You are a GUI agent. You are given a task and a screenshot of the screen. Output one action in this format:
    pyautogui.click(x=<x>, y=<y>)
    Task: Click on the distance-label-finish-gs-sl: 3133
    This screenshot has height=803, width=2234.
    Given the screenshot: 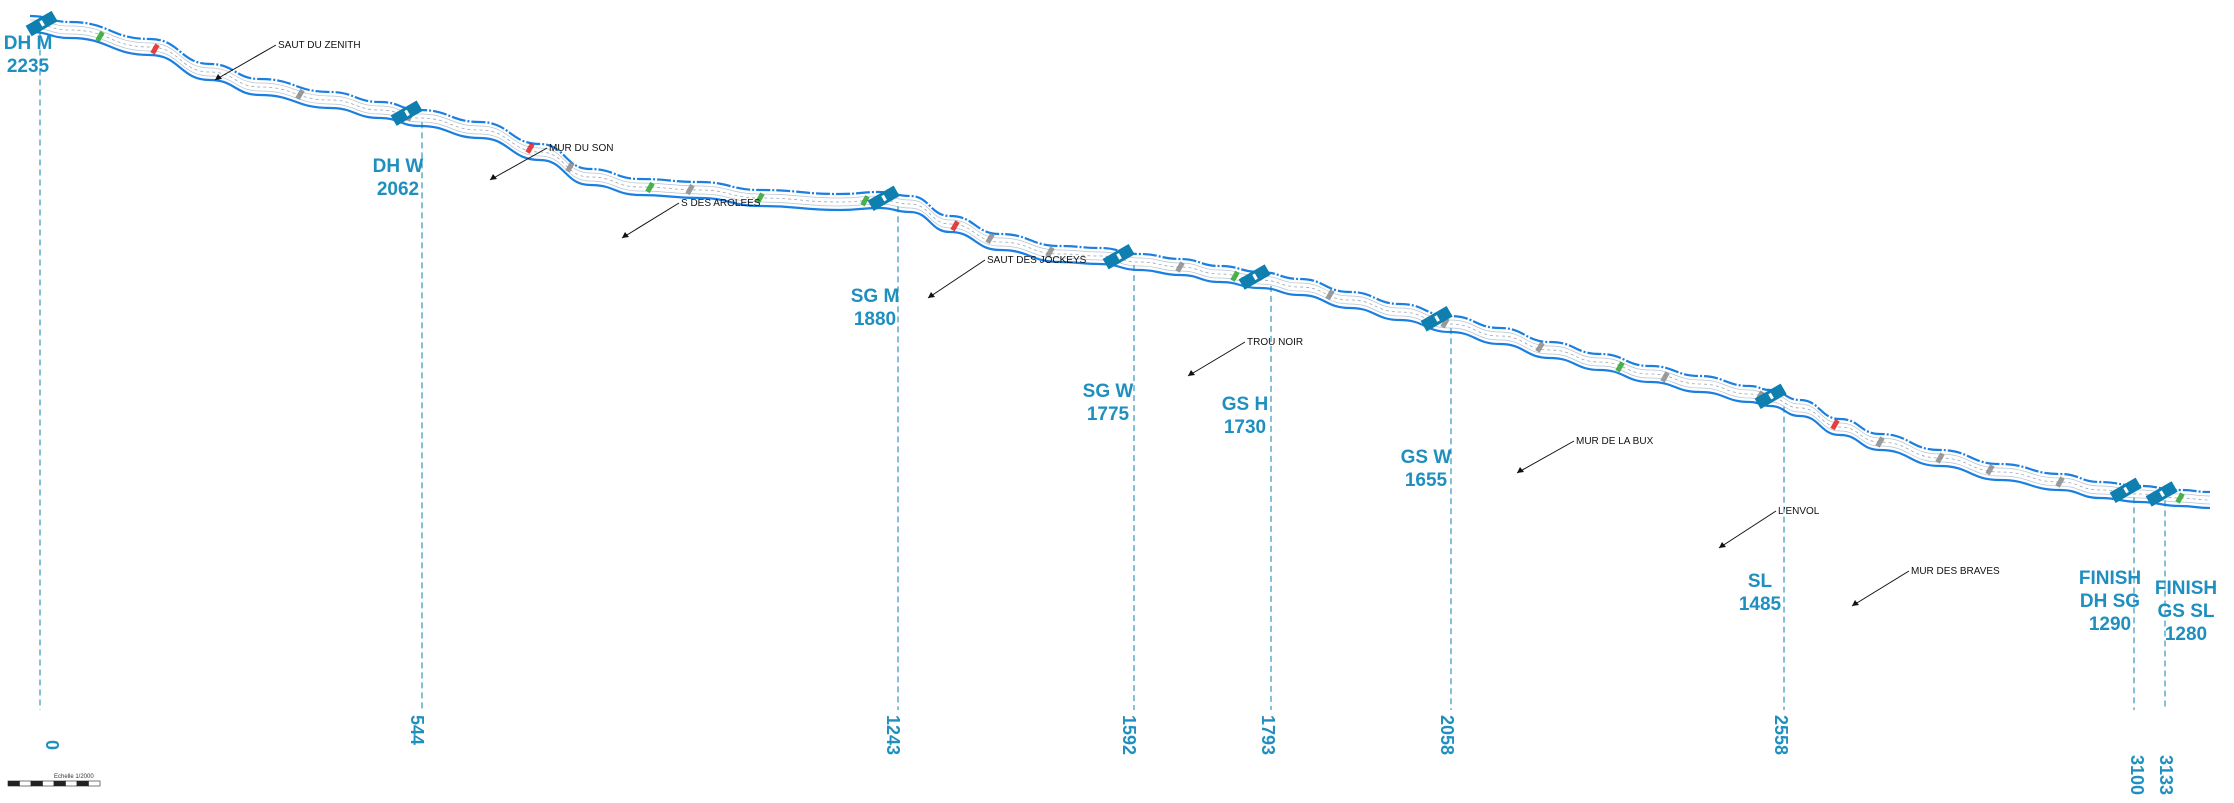 What is the action you would take?
    pyautogui.click(x=2166, y=775)
    